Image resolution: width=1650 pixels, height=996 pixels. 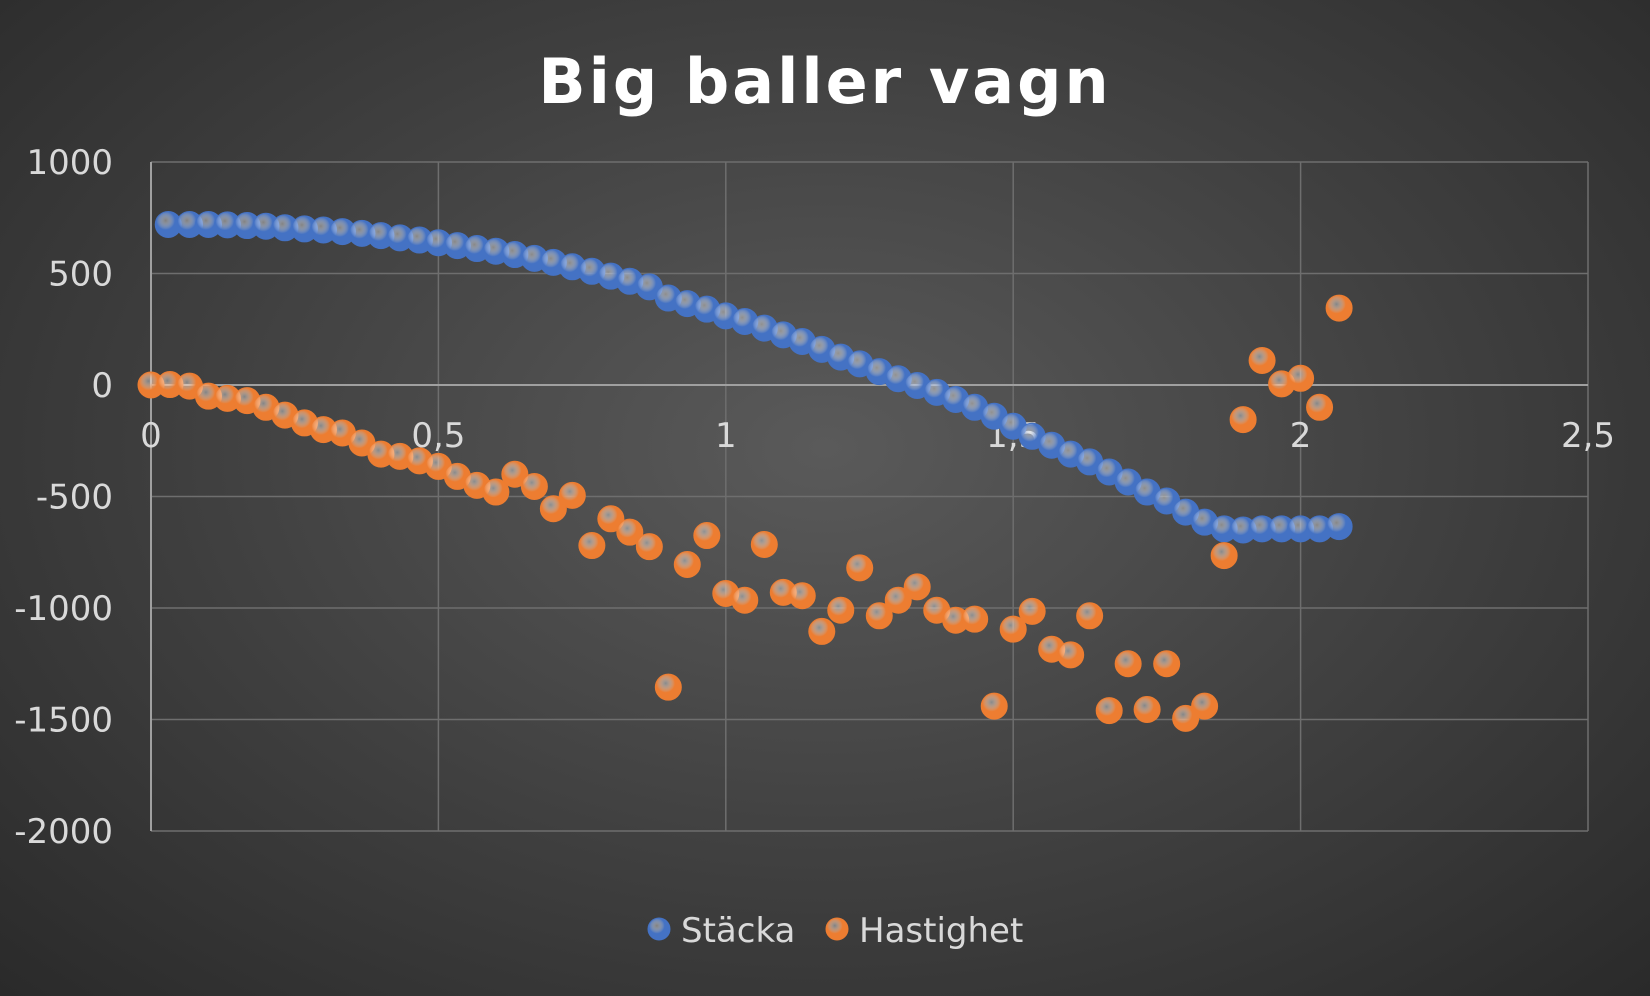 What do you see at coordinates (74, 498) in the screenshot?
I see `y-tick-label: -500` at bounding box center [74, 498].